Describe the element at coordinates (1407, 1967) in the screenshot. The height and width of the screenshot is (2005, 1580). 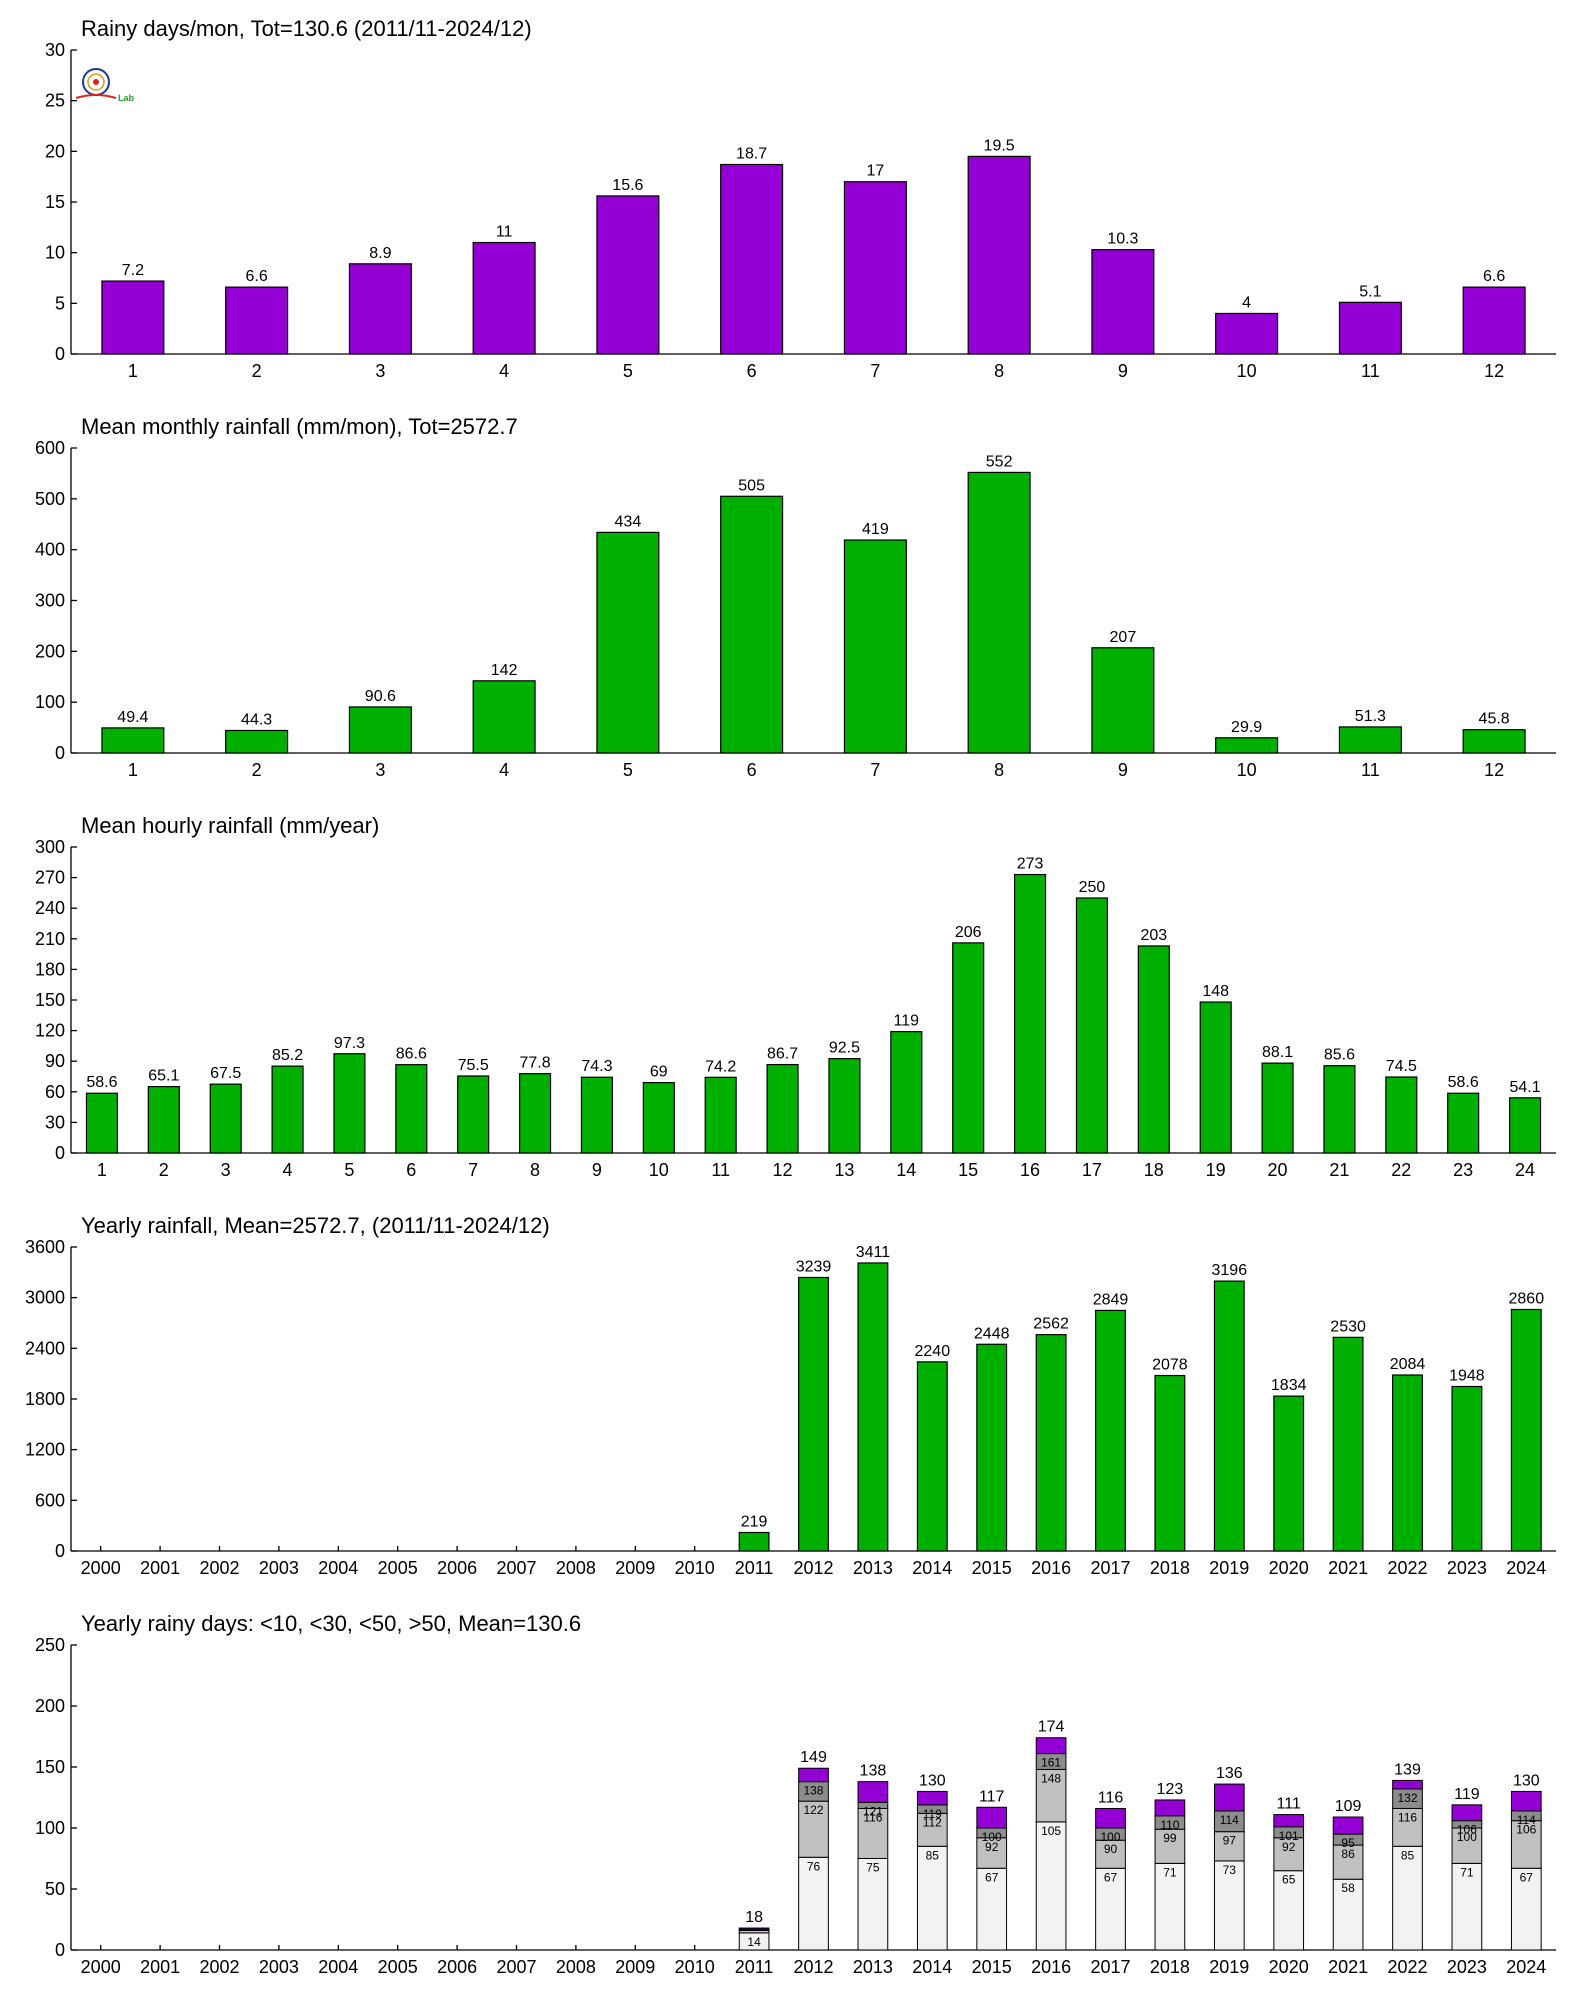
I see `x-tick-label: 2022` at that location.